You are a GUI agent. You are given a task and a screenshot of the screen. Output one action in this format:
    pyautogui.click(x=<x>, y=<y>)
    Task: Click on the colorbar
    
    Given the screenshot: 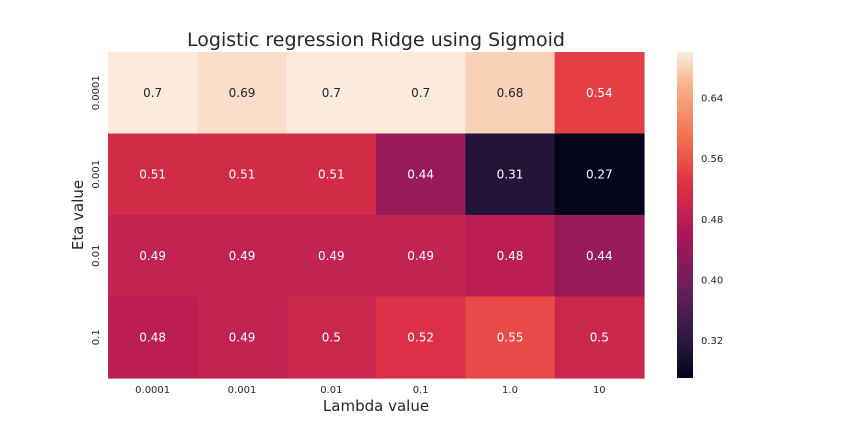 What is the action you would take?
    pyautogui.click(x=685, y=215)
    